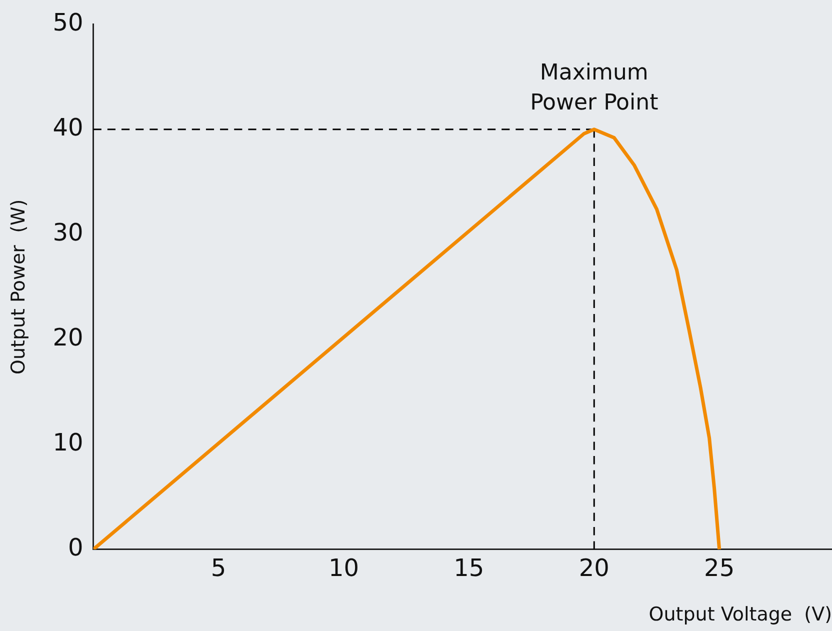 Image resolution: width=832 pixels, height=631 pixels. What do you see at coordinates (68, 442) in the screenshot?
I see `y-tick-label: 10` at bounding box center [68, 442].